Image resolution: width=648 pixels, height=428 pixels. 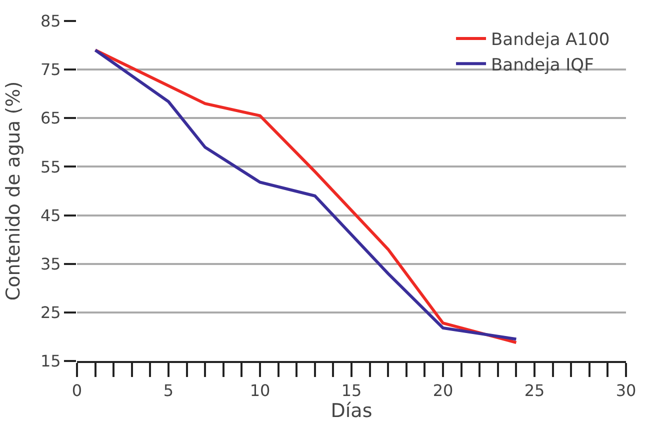 What do you see at coordinates (351, 411) in the screenshot?
I see `x-axis-title: Días` at bounding box center [351, 411].